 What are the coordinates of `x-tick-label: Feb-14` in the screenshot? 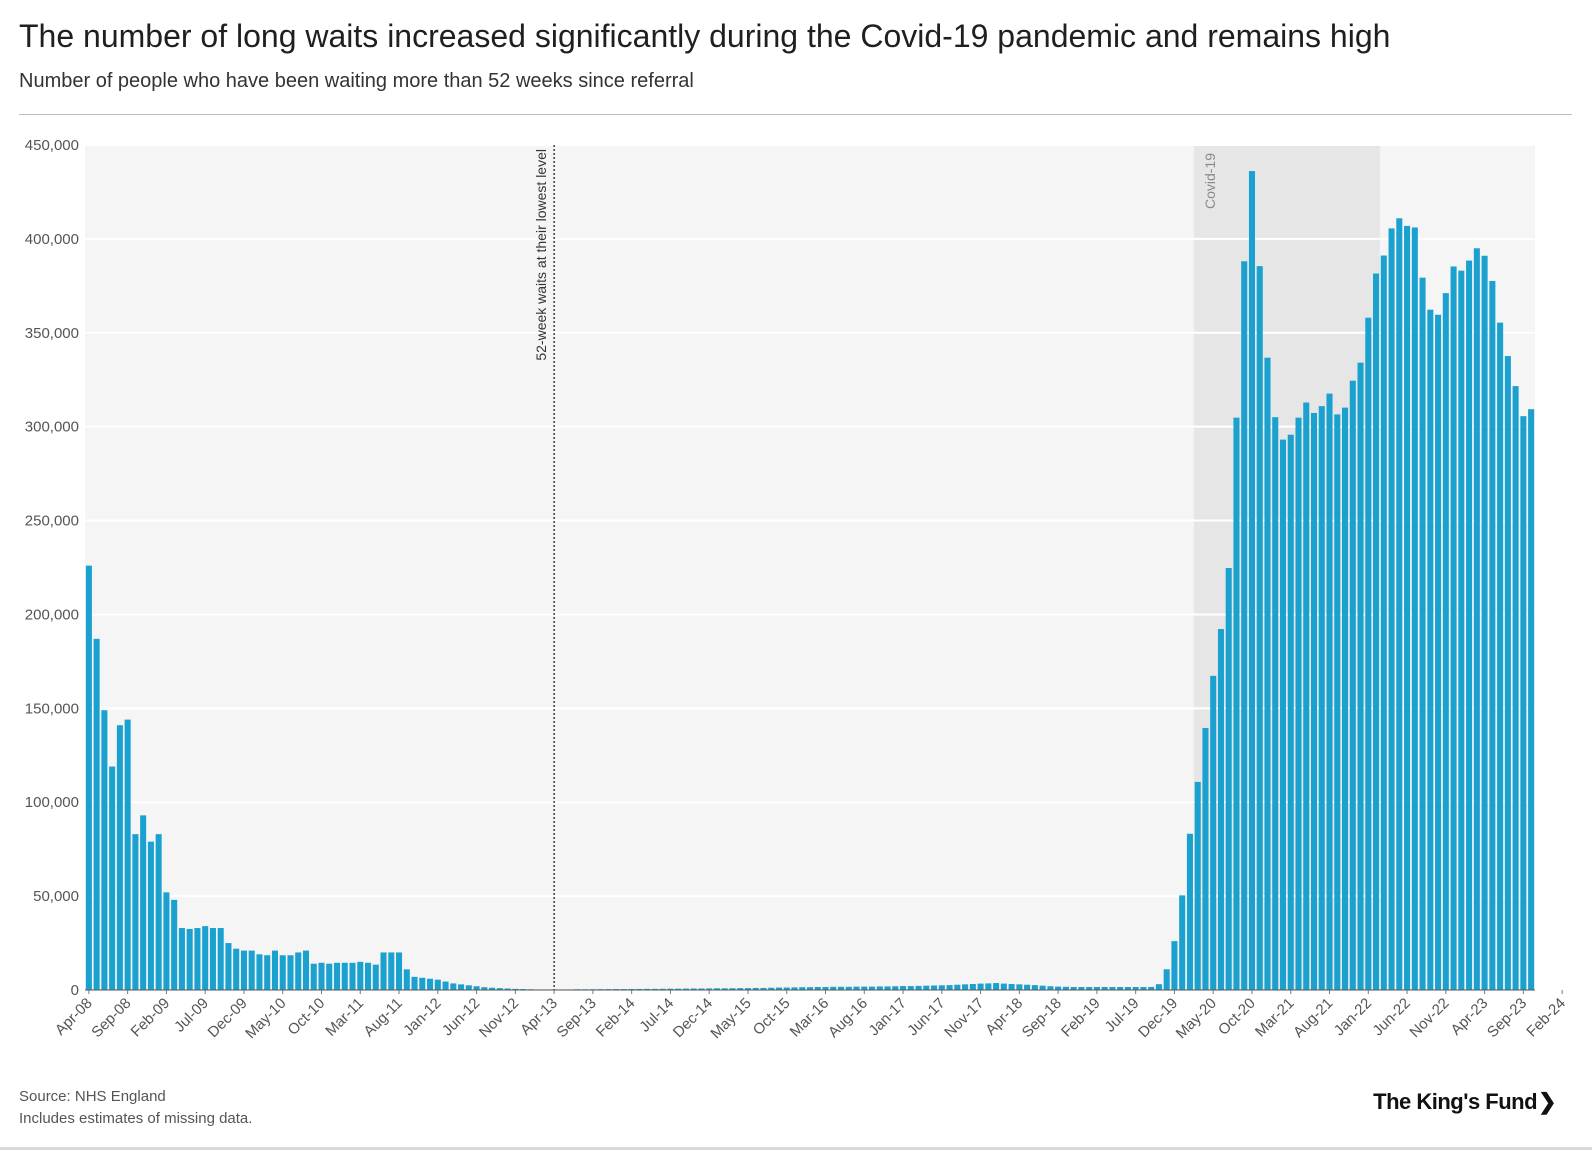 It's located at (616, 1018).